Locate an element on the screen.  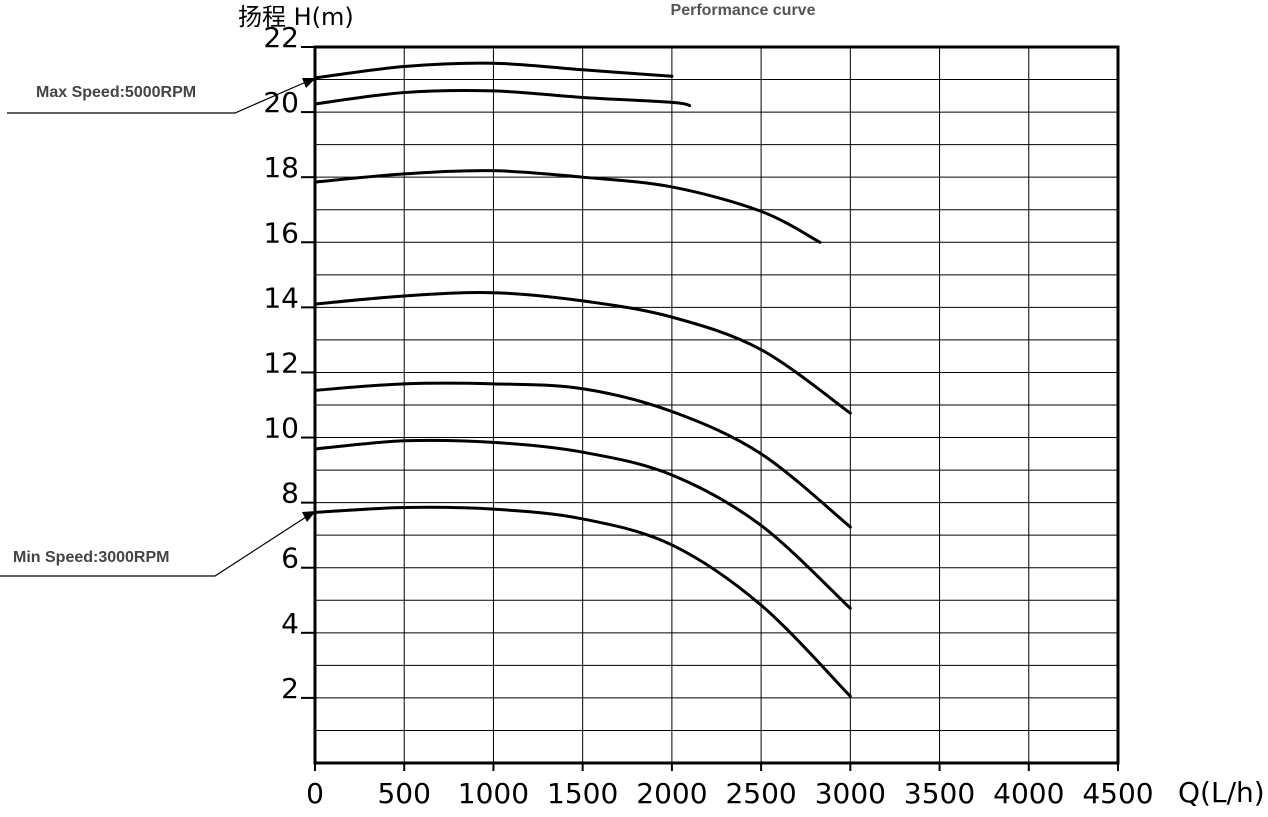
annotation: Max Speed:5000RPM is located at coordinates (116, 92).